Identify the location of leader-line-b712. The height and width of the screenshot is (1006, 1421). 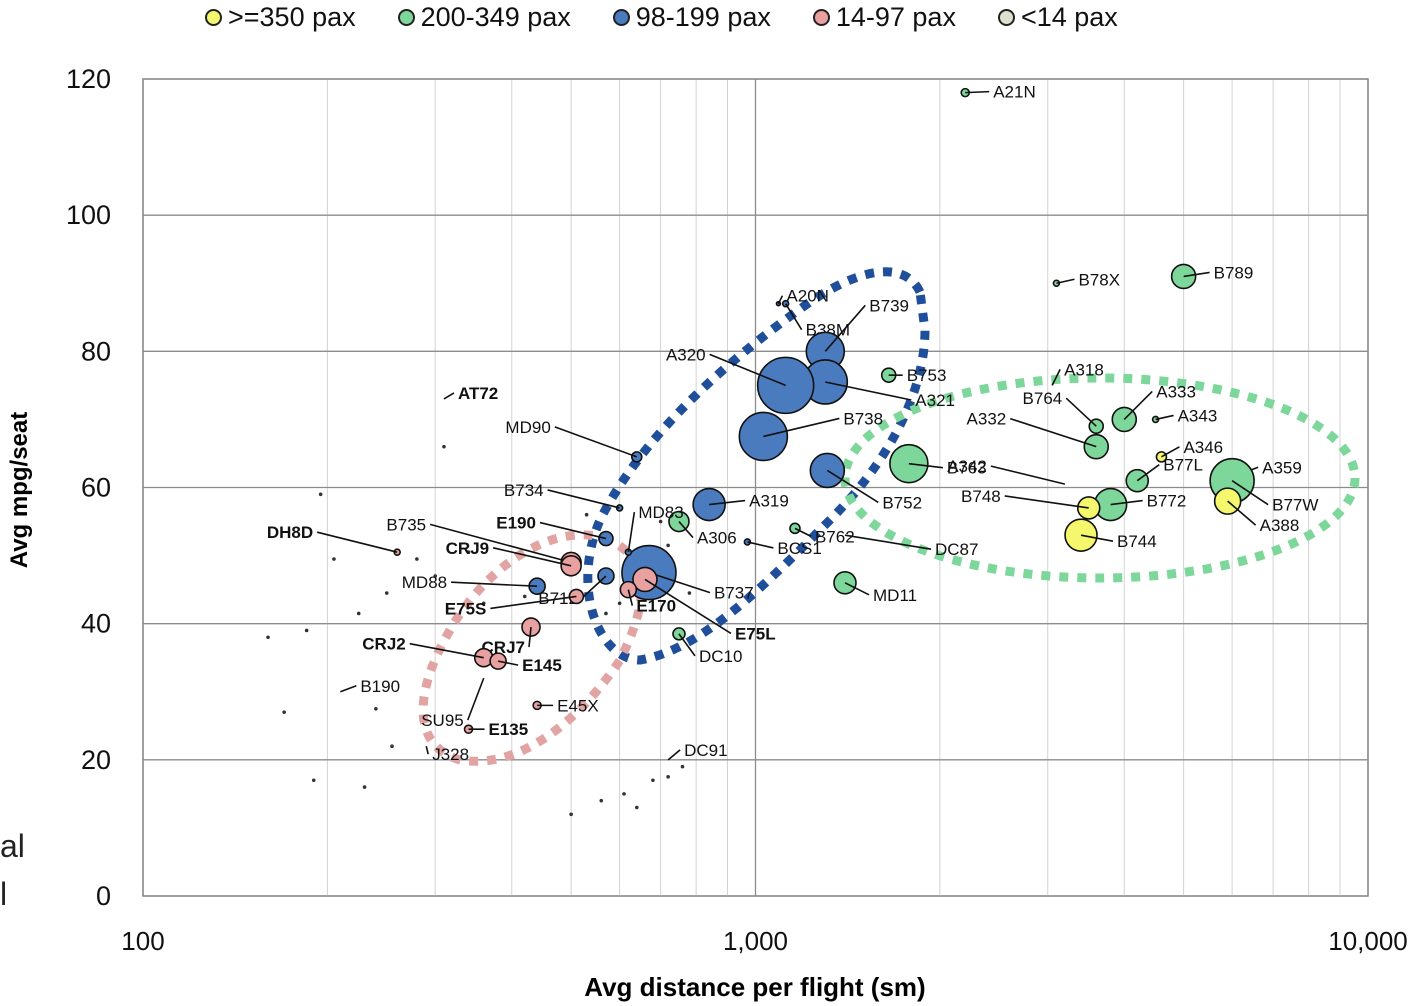
(594, 587).